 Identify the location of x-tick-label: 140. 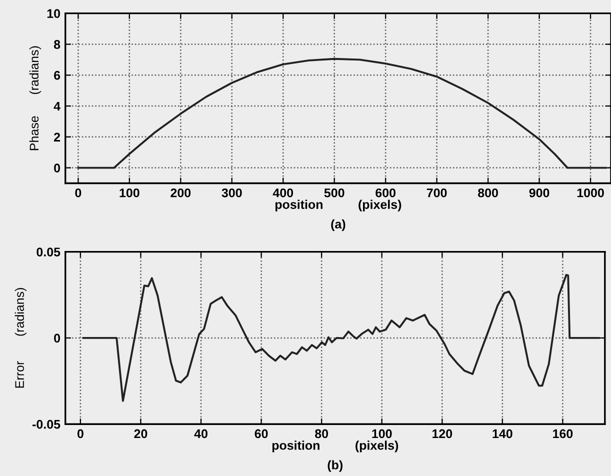
(502, 433).